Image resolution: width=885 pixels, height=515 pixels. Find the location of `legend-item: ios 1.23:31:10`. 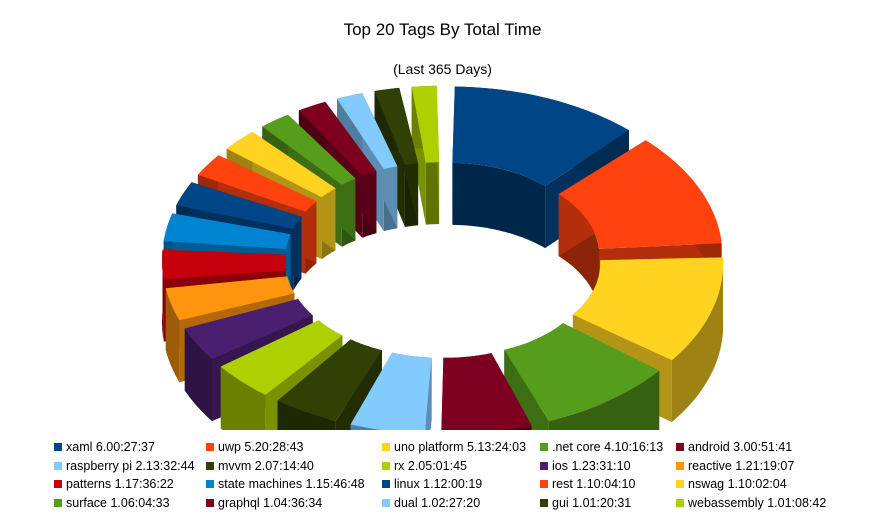

legend-item: ios 1.23:31:10 is located at coordinates (585, 466).